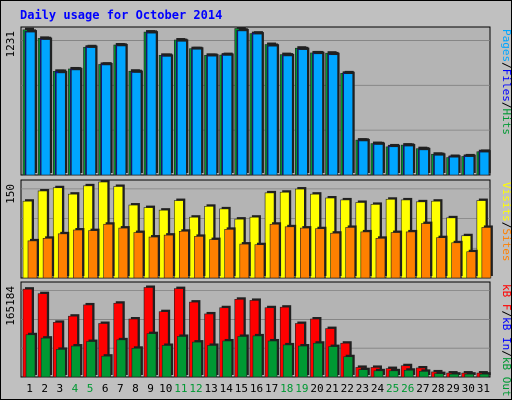  I want to click on day-label: 16, so click(256, 388).